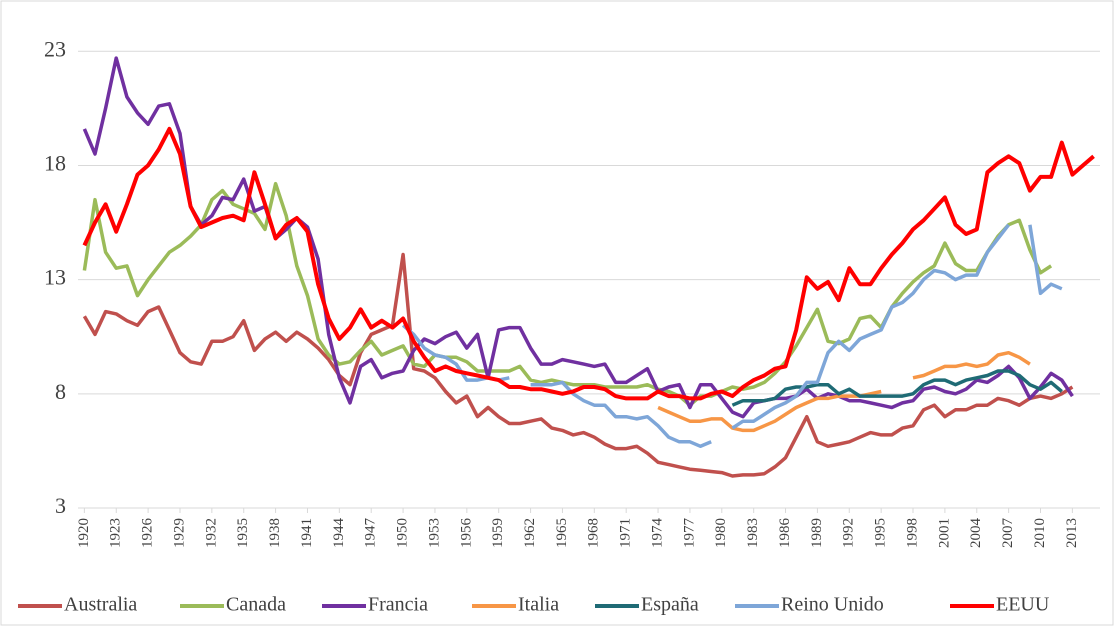 This screenshot has width=1115, height=627. I want to click on x-tick-label: 2010, so click(1040, 533).